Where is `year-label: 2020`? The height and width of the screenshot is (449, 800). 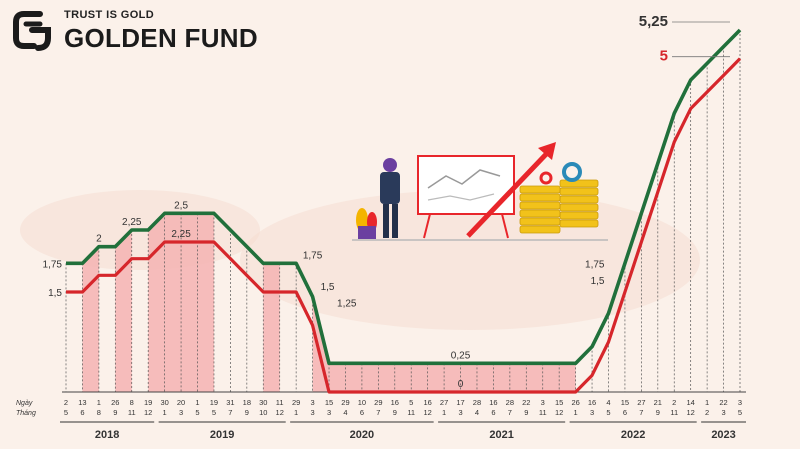 year-label: 2020 is located at coordinates (362, 435).